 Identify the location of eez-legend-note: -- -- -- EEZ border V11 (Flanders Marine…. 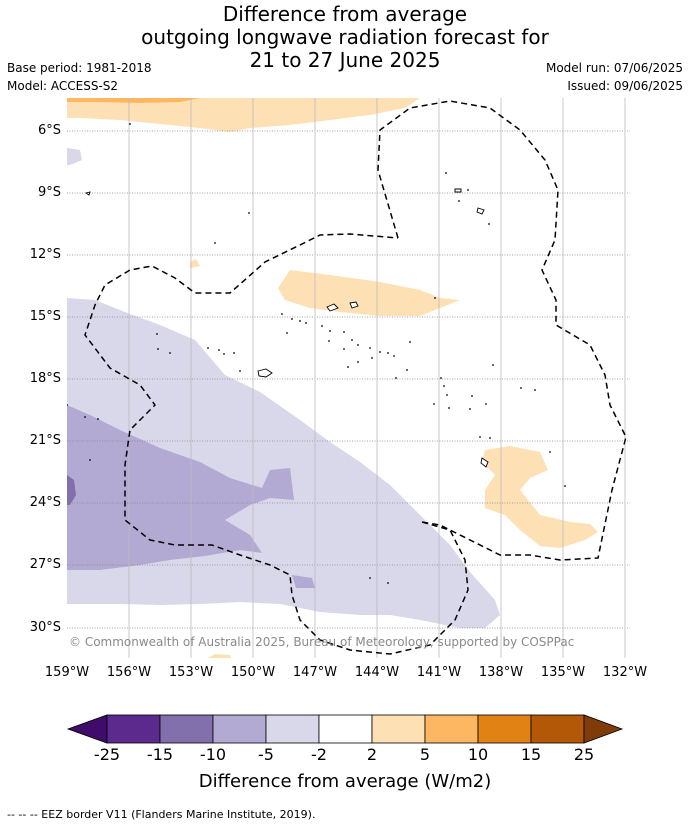
(161, 814).